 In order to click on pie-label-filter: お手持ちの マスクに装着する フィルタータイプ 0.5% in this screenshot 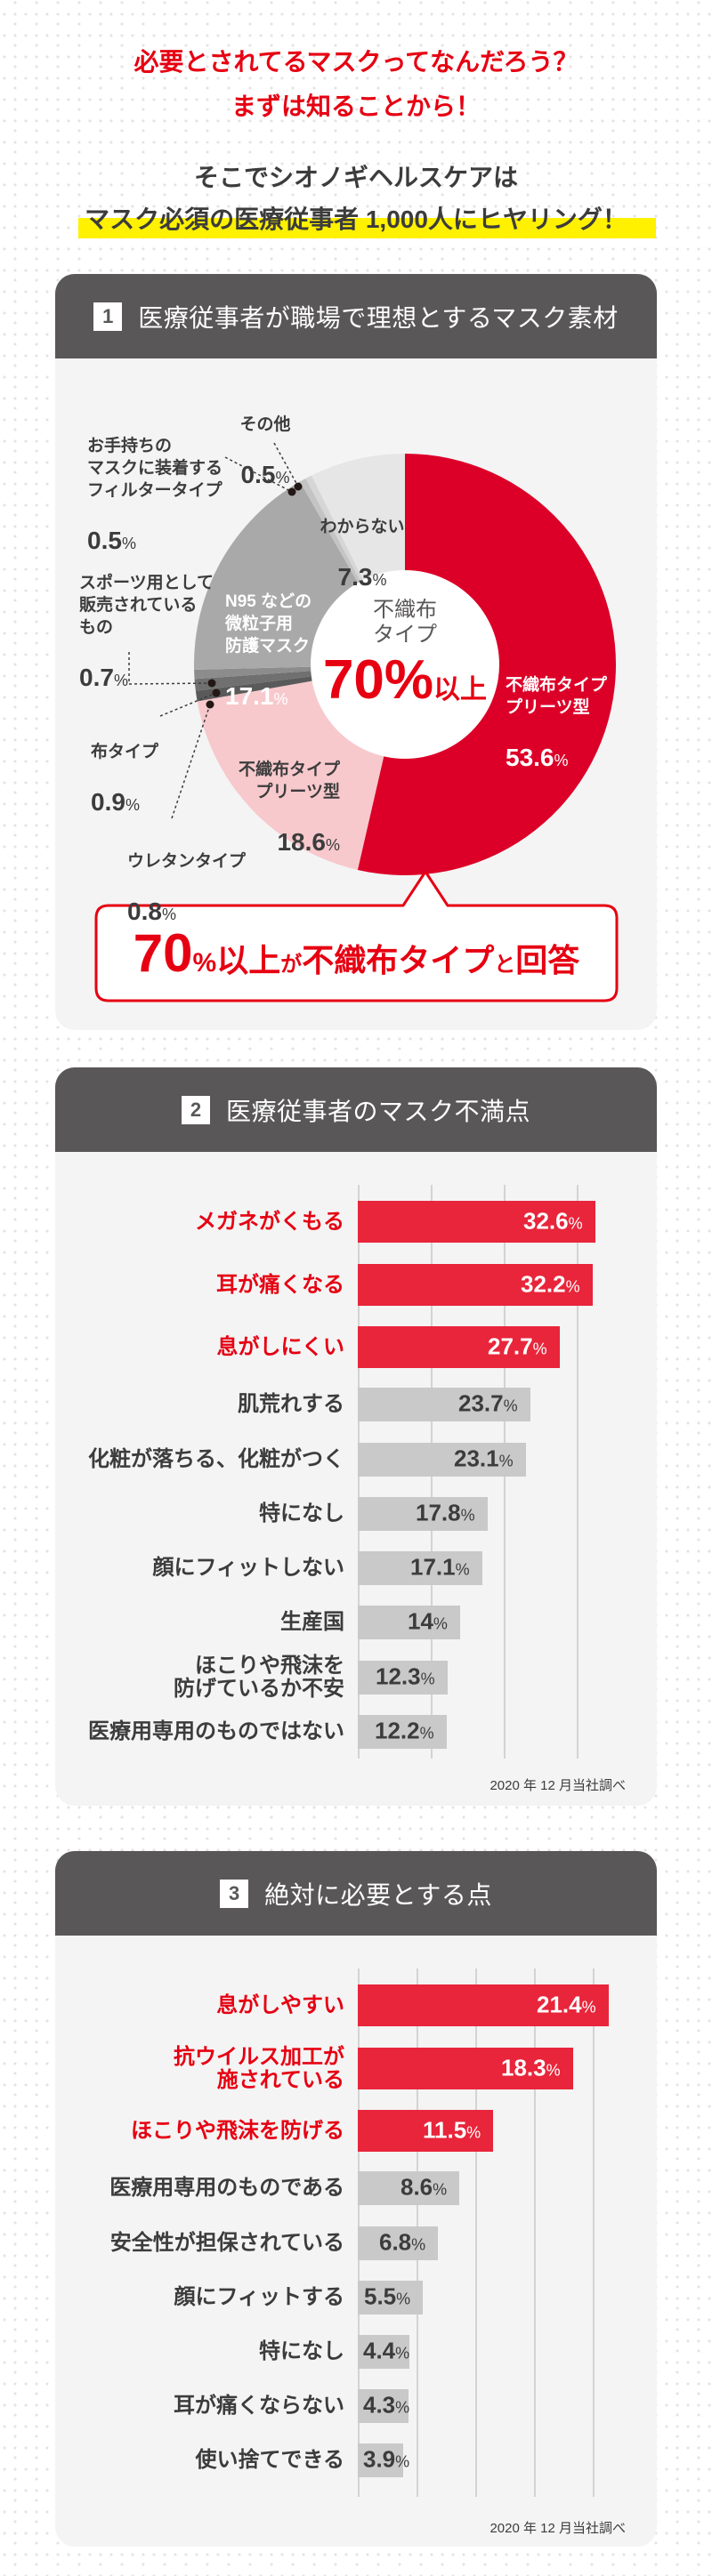, I will do `click(155, 496)`.